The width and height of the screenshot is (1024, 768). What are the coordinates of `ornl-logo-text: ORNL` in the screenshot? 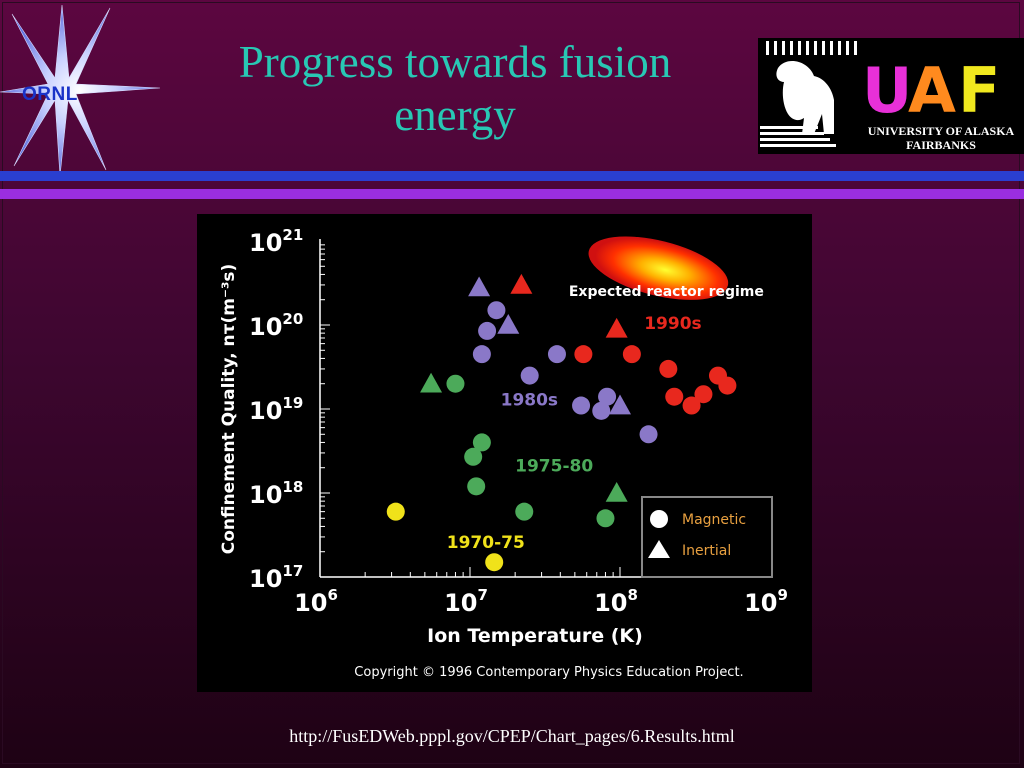 It's located at (50, 94).